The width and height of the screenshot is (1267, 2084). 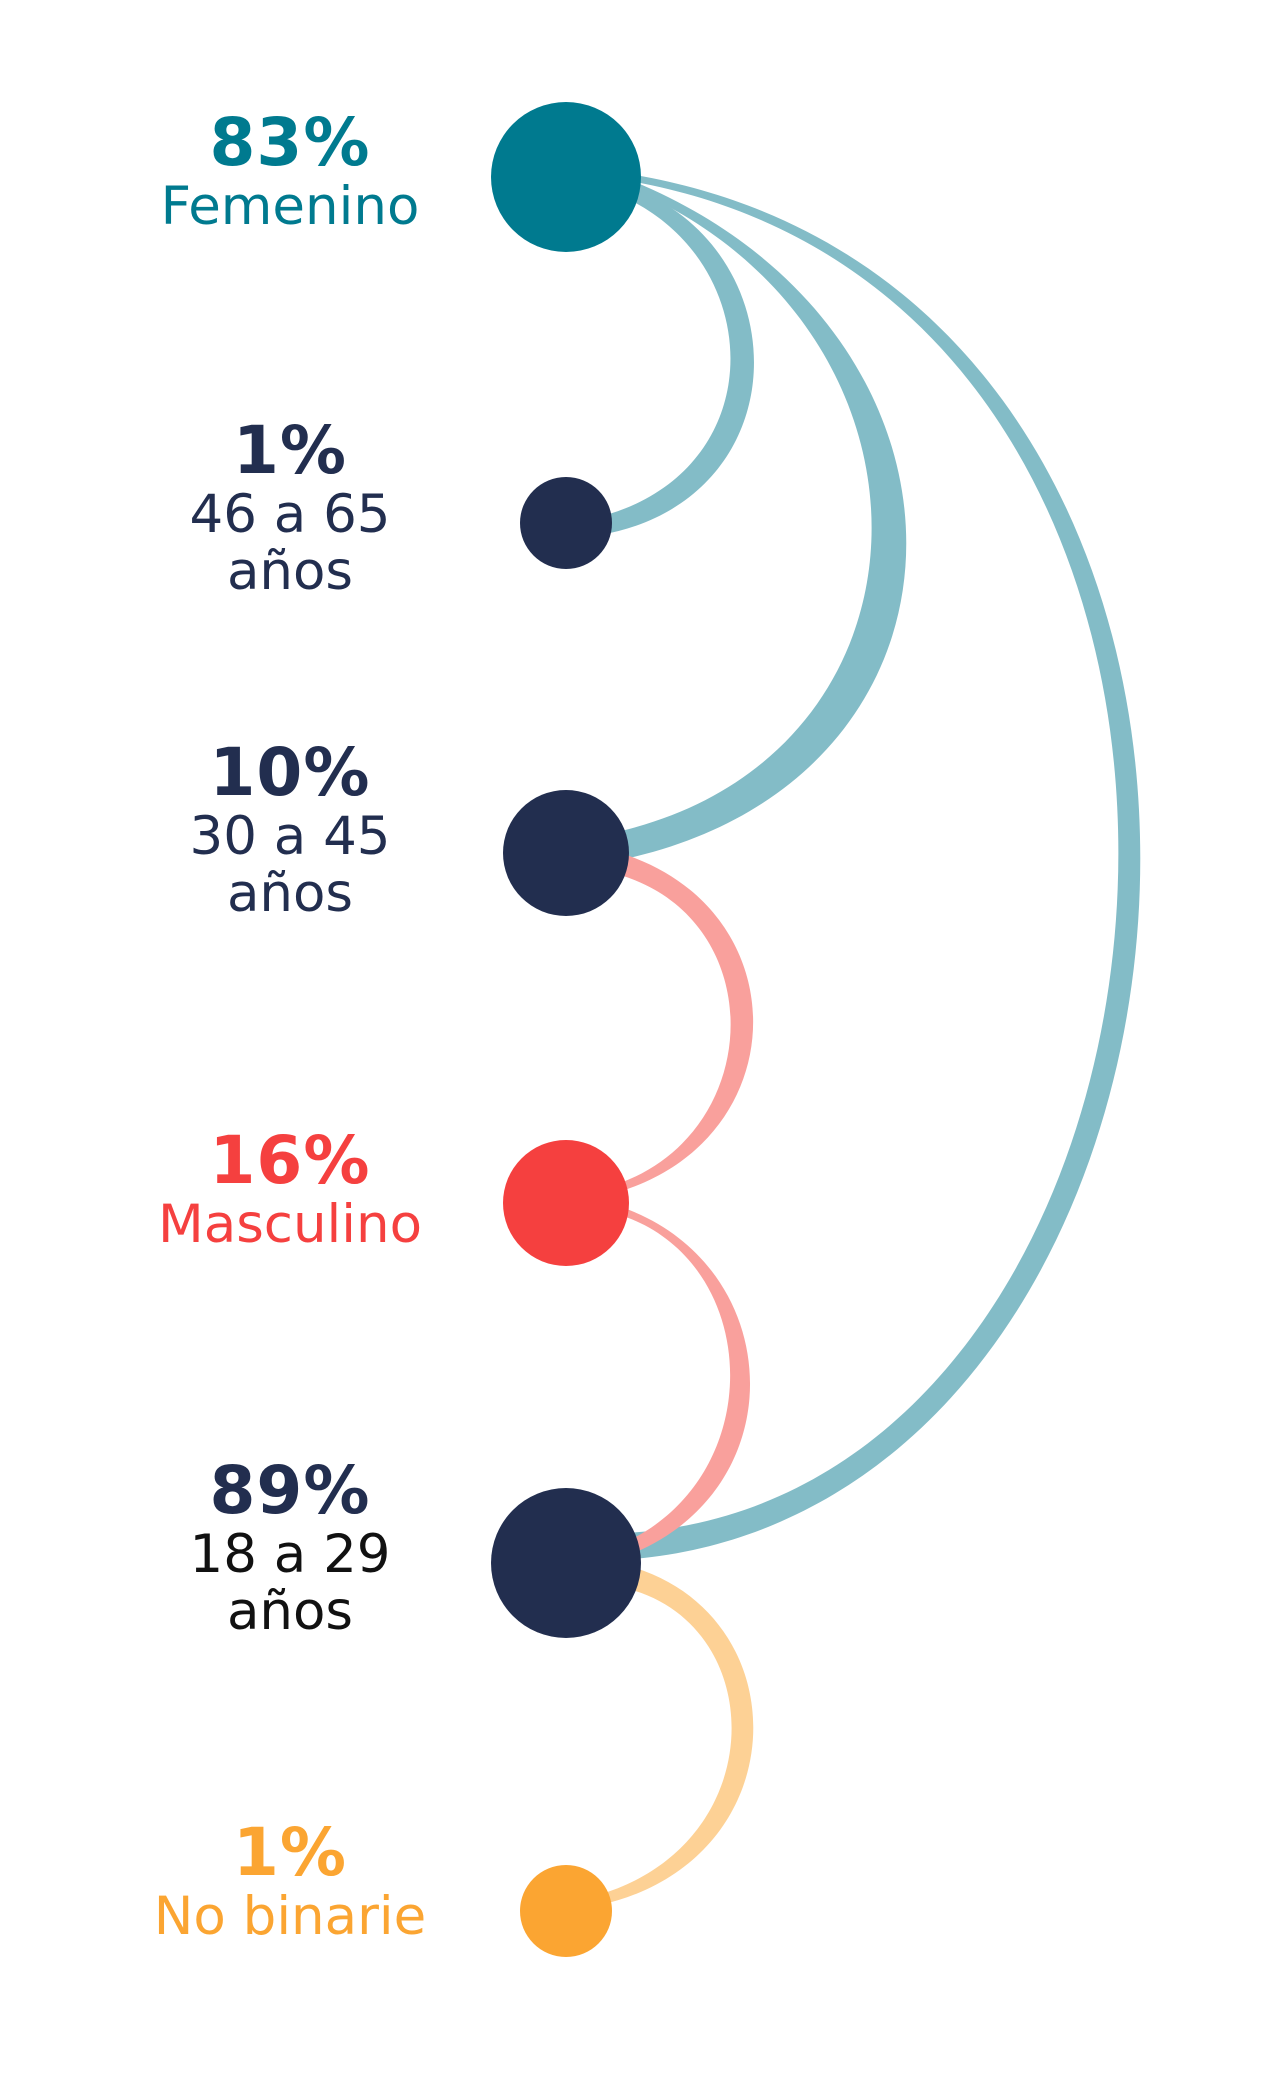 I want to click on label-femenino: 83% Femenino, so click(x=290, y=170).